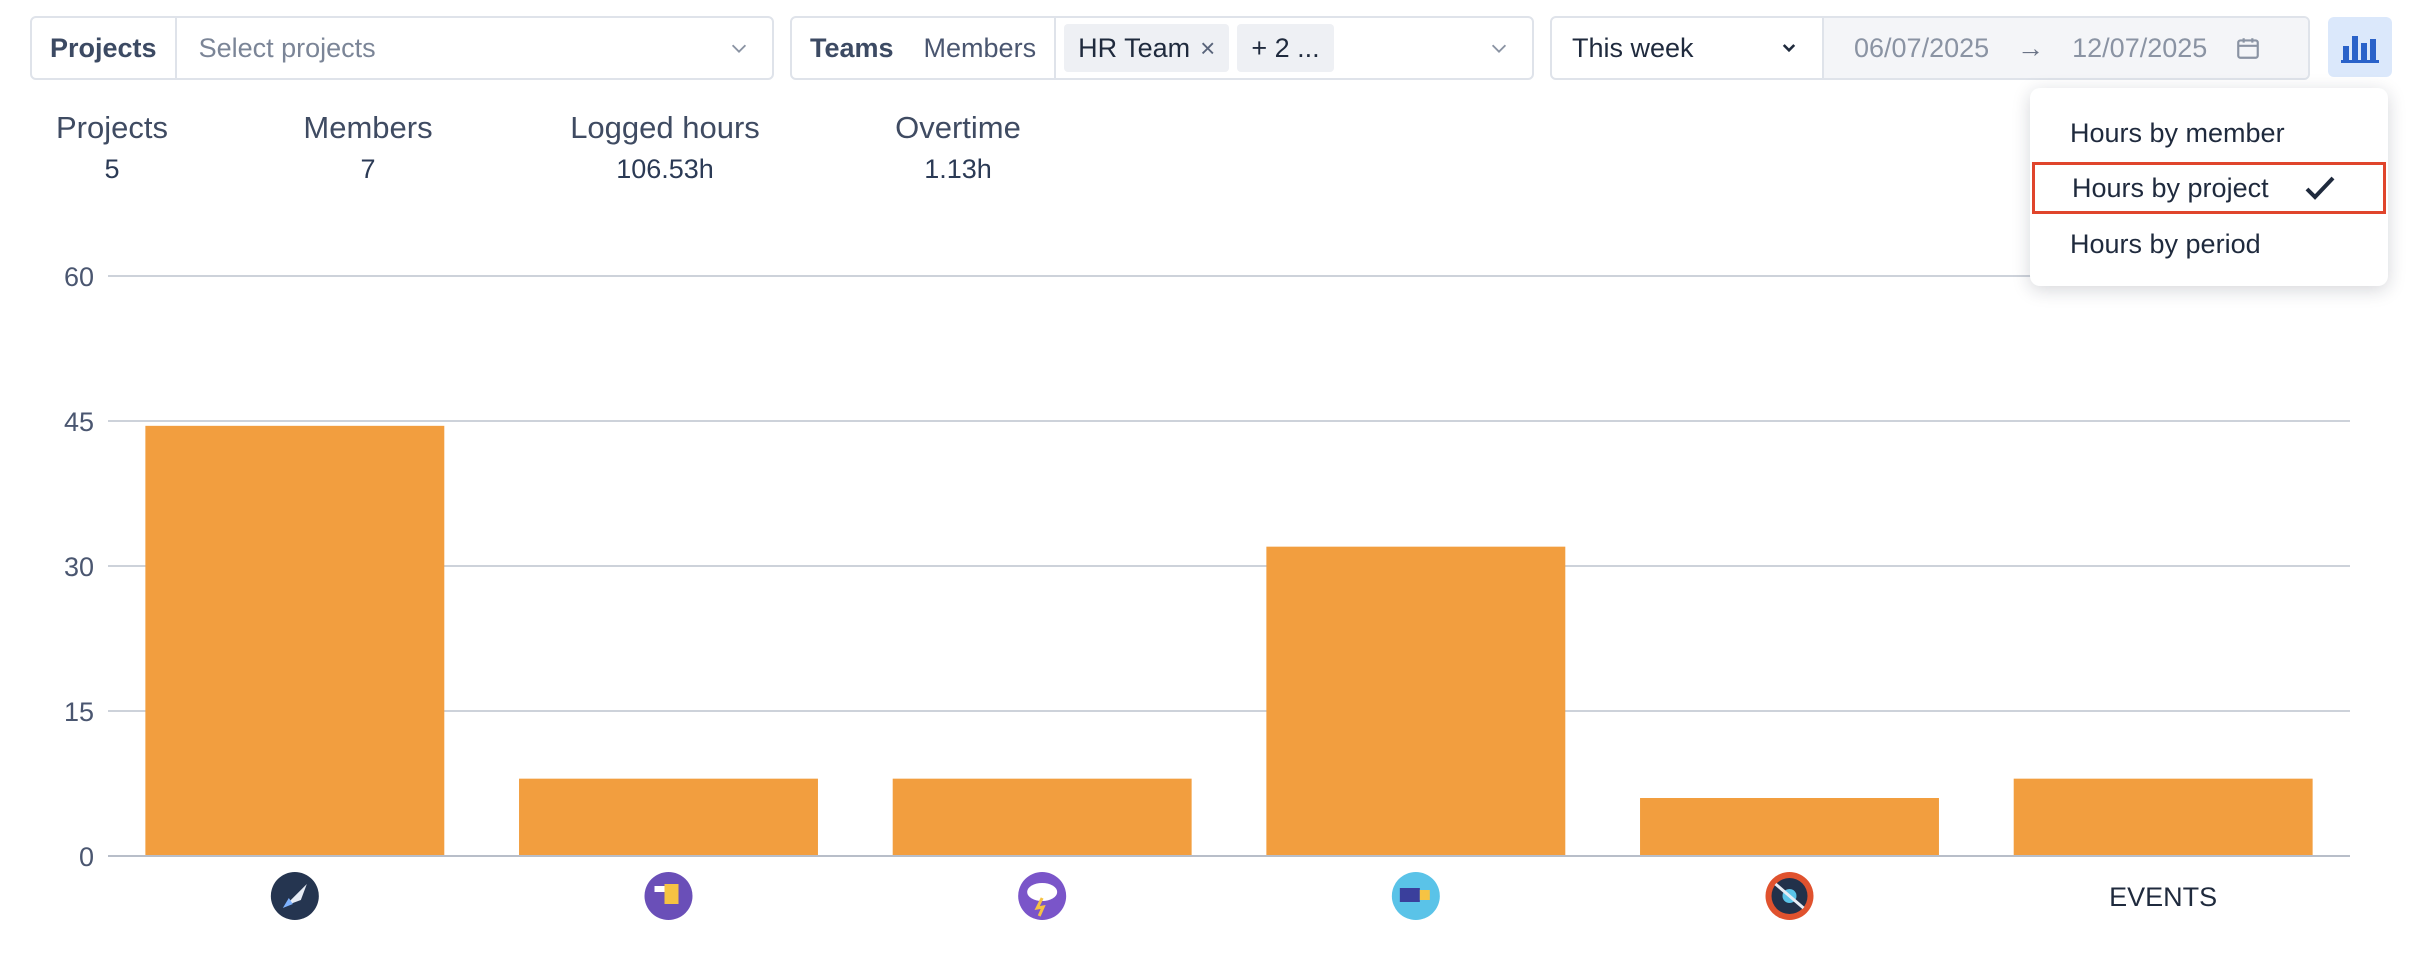 The height and width of the screenshot is (962, 2418). Describe the element at coordinates (2177, 132) in the screenshot. I see `menu-item-label: Hours by member` at that location.